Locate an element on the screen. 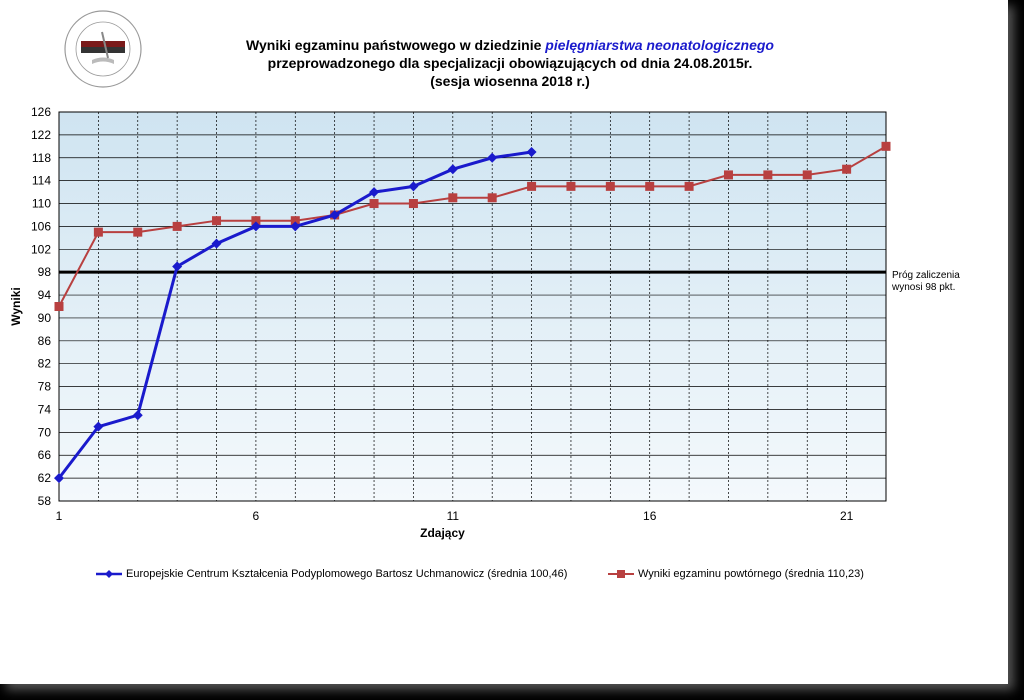 The image size is (1024, 700). title-line1-highlight: pielęgniarstwa neonatologicznego is located at coordinates (659, 45).